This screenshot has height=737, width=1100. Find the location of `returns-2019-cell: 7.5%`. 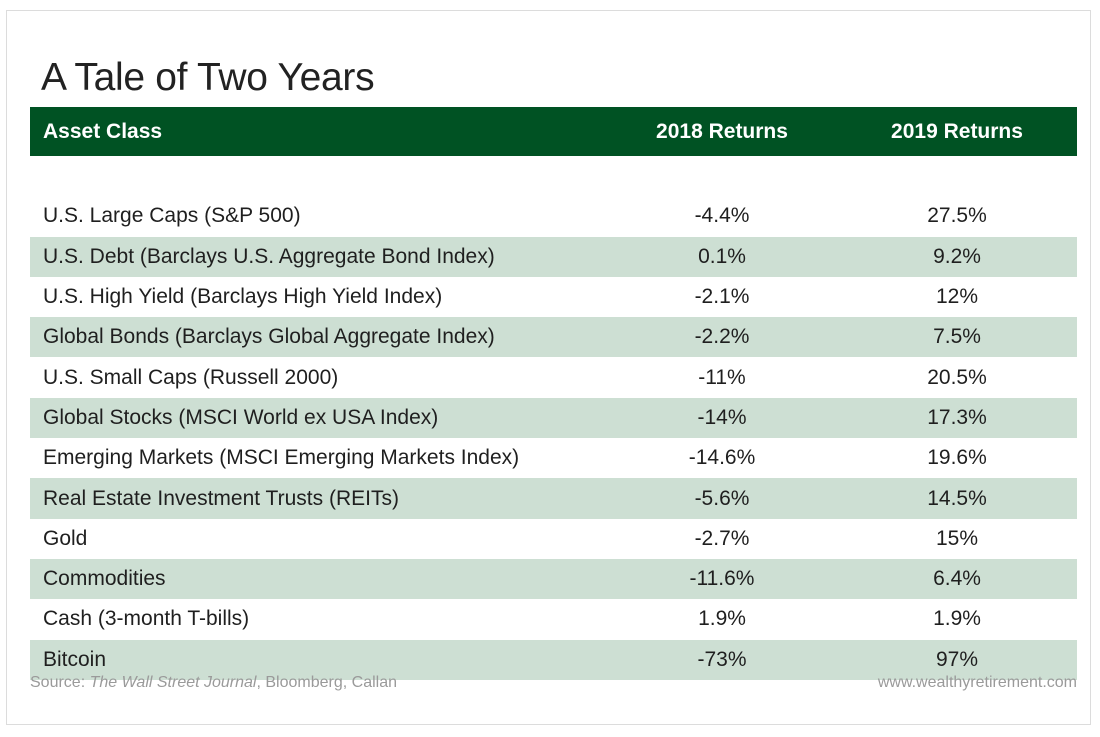

returns-2019-cell: 7.5% is located at coordinates (957, 337).